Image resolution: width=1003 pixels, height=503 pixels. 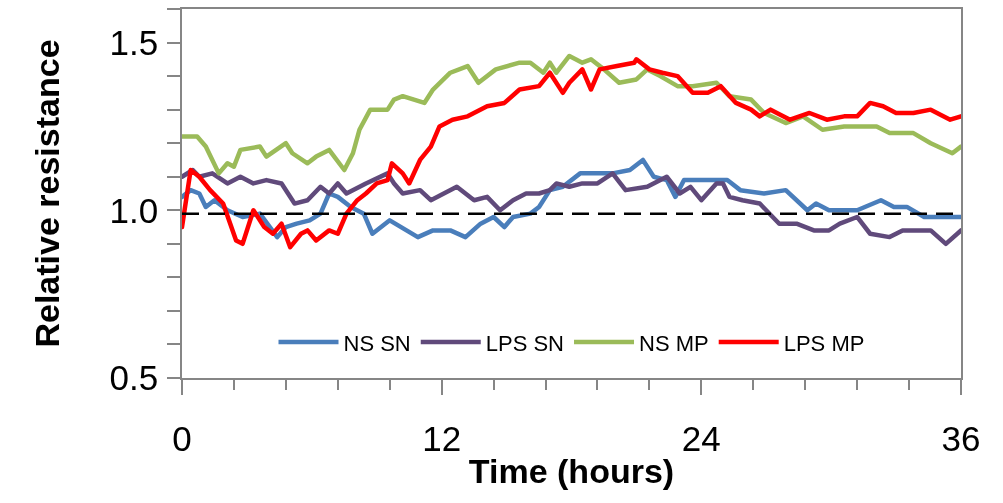 What do you see at coordinates (674, 343) in the screenshot?
I see `legend-label: NS MP` at bounding box center [674, 343].